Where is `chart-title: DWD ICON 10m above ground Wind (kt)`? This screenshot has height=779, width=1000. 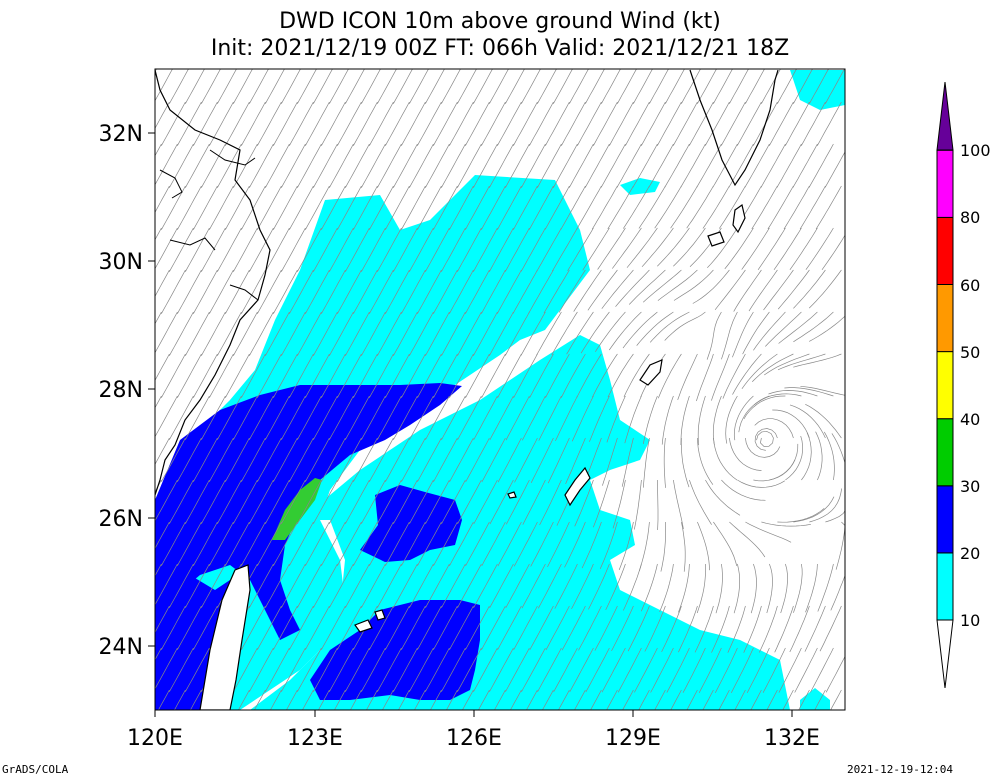
chart-title: DWD ICON 10m above ground Wind (kt) is located at coordinates (500, 21).